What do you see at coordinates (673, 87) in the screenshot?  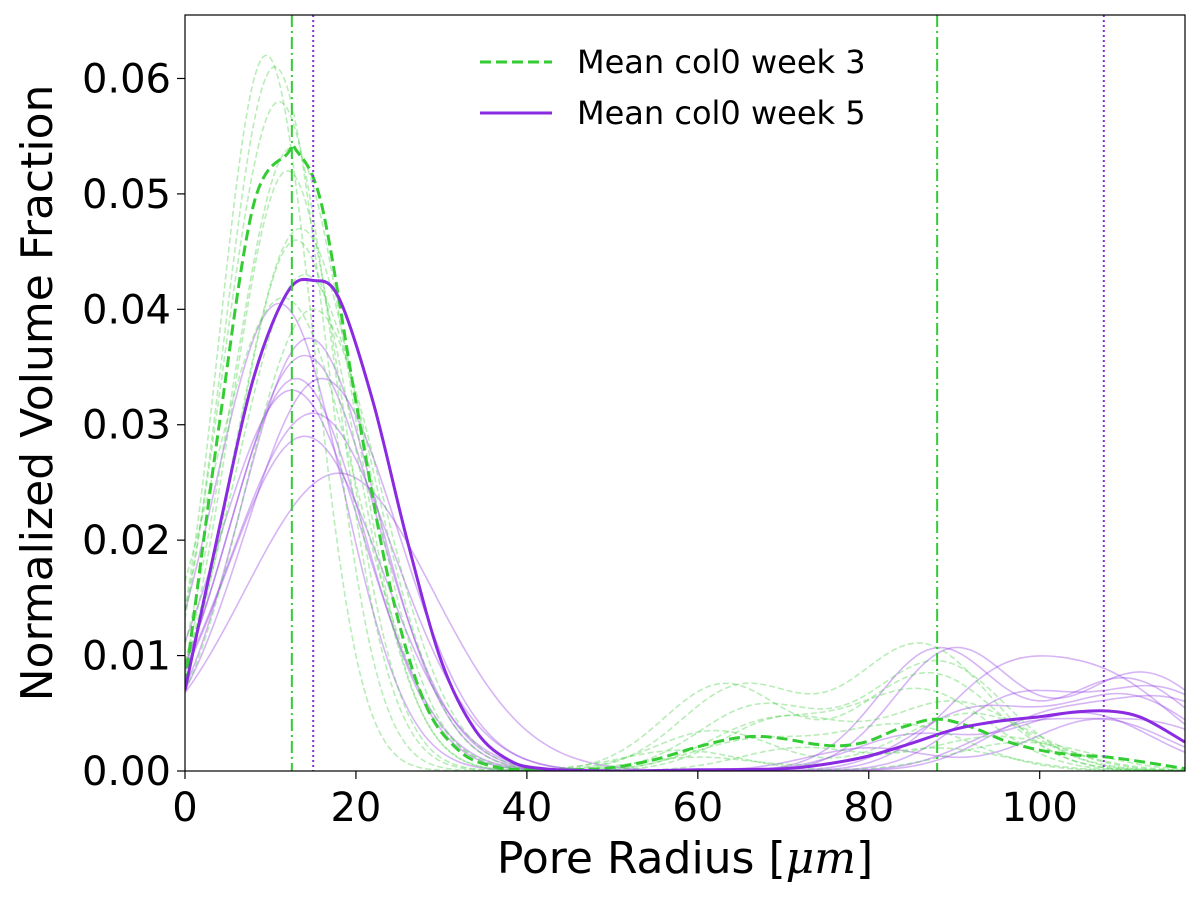 I see `legend: Mean col0 week 3 Mean col0 week 5` at bounding box center [673, 87].